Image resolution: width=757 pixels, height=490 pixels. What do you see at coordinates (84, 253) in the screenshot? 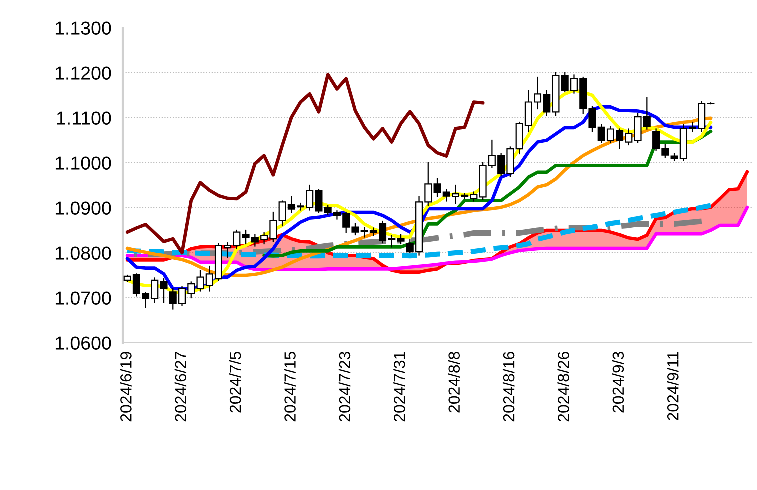
I see `y-tick-label: 1.0800` at bounding box center [84, 253].